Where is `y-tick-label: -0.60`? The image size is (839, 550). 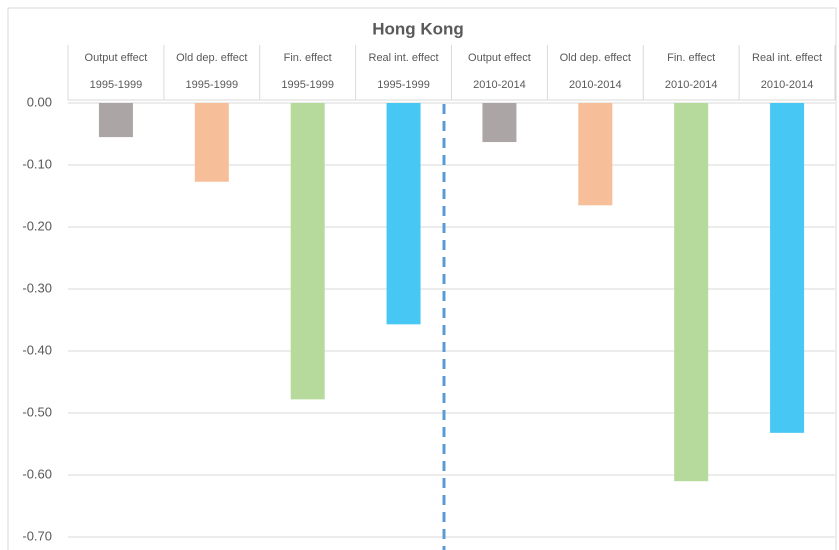
y-tick-label: -0.60 is located at coordinates (37, 473).